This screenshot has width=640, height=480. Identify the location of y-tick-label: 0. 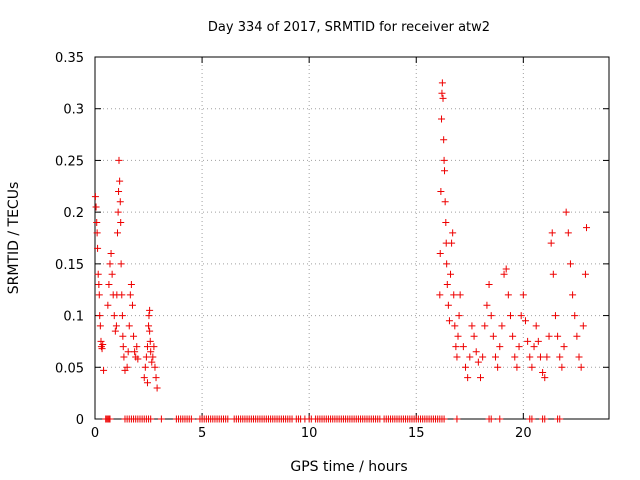
(80, 420).